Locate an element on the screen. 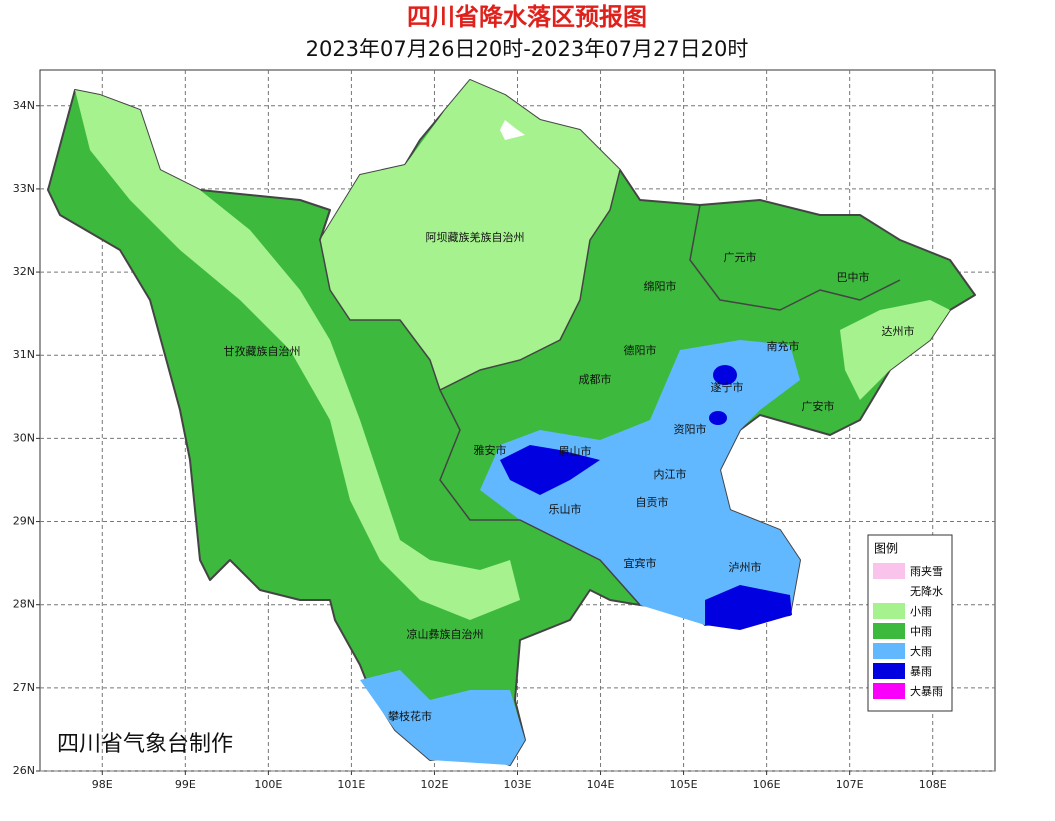 This screenshot has width=1055, height=821. y-tick-label: 32N is located at coordinates (24, 271).